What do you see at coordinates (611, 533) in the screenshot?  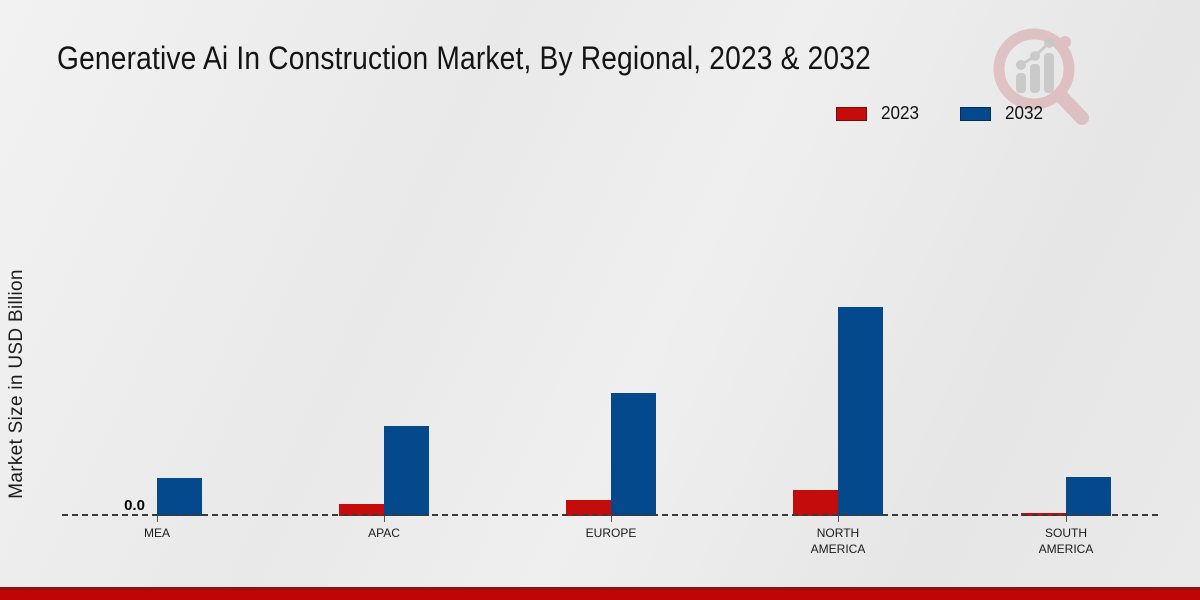 I see `x-tick-label-europe: EUROPE` at bounding box center [611, 533].